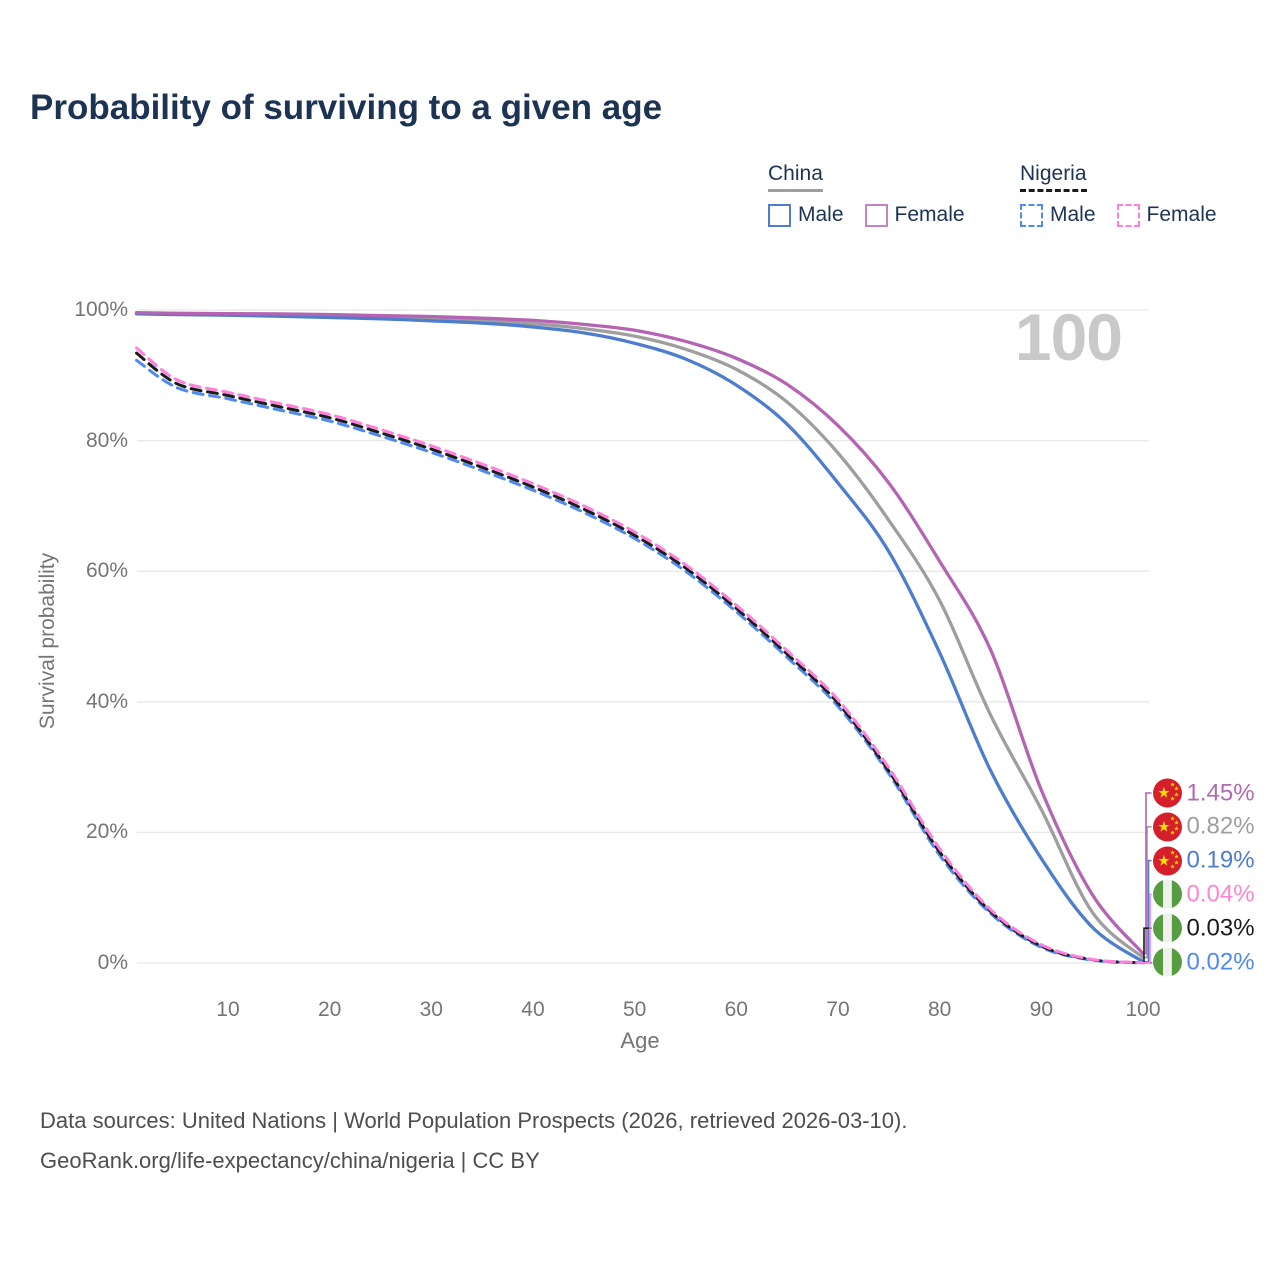  I want to click on legend-item-china-male: Male, so click(806, 215).